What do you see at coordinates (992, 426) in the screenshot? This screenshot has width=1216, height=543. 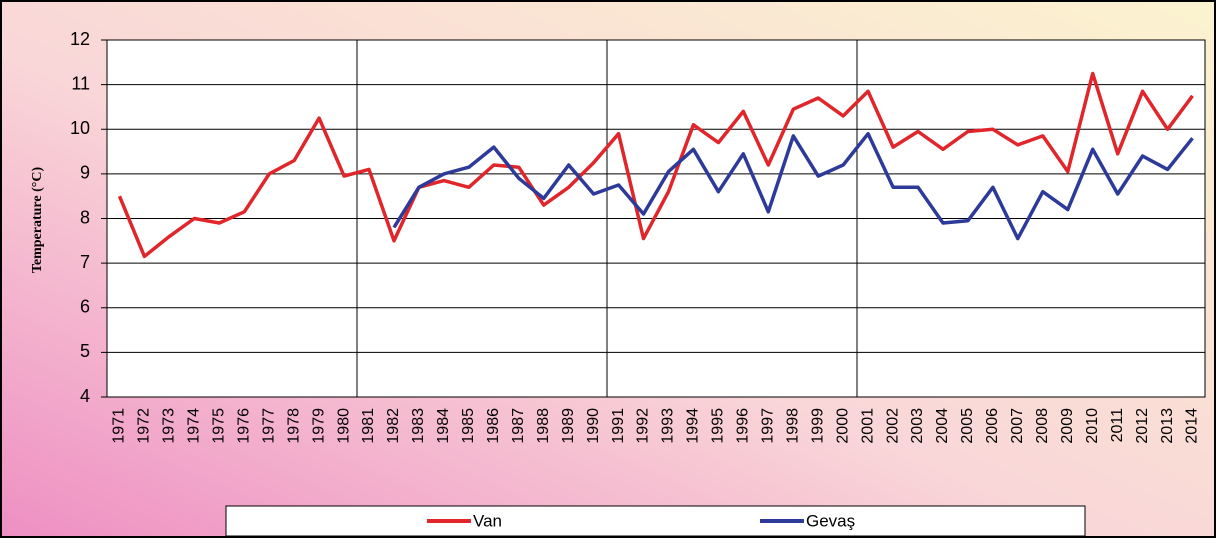 I see `x-tick-label: 2006` at bounding box center [992, 426].